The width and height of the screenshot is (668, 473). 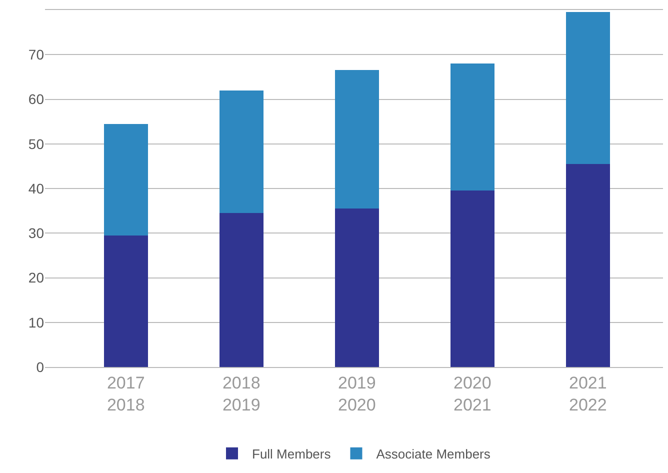 I want to click on y-tick-label: 70, so click(x=36, y=54).